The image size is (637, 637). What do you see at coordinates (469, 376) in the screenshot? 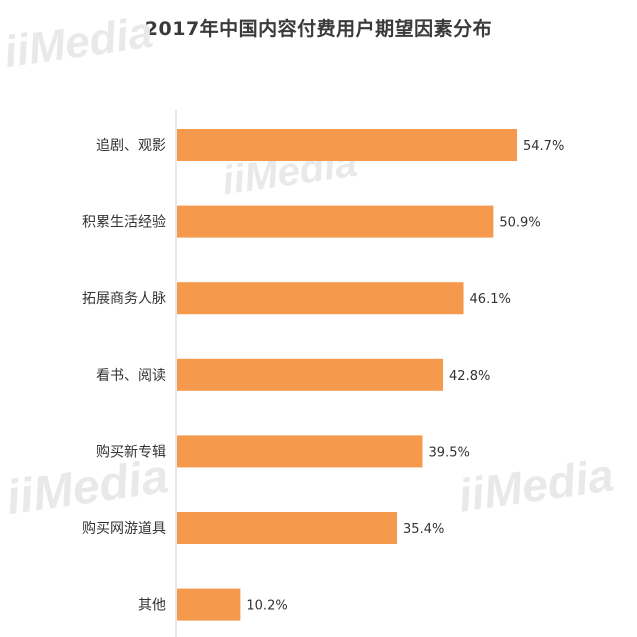
I see `value-label: 42.8%` at bounding box center [469, 376].